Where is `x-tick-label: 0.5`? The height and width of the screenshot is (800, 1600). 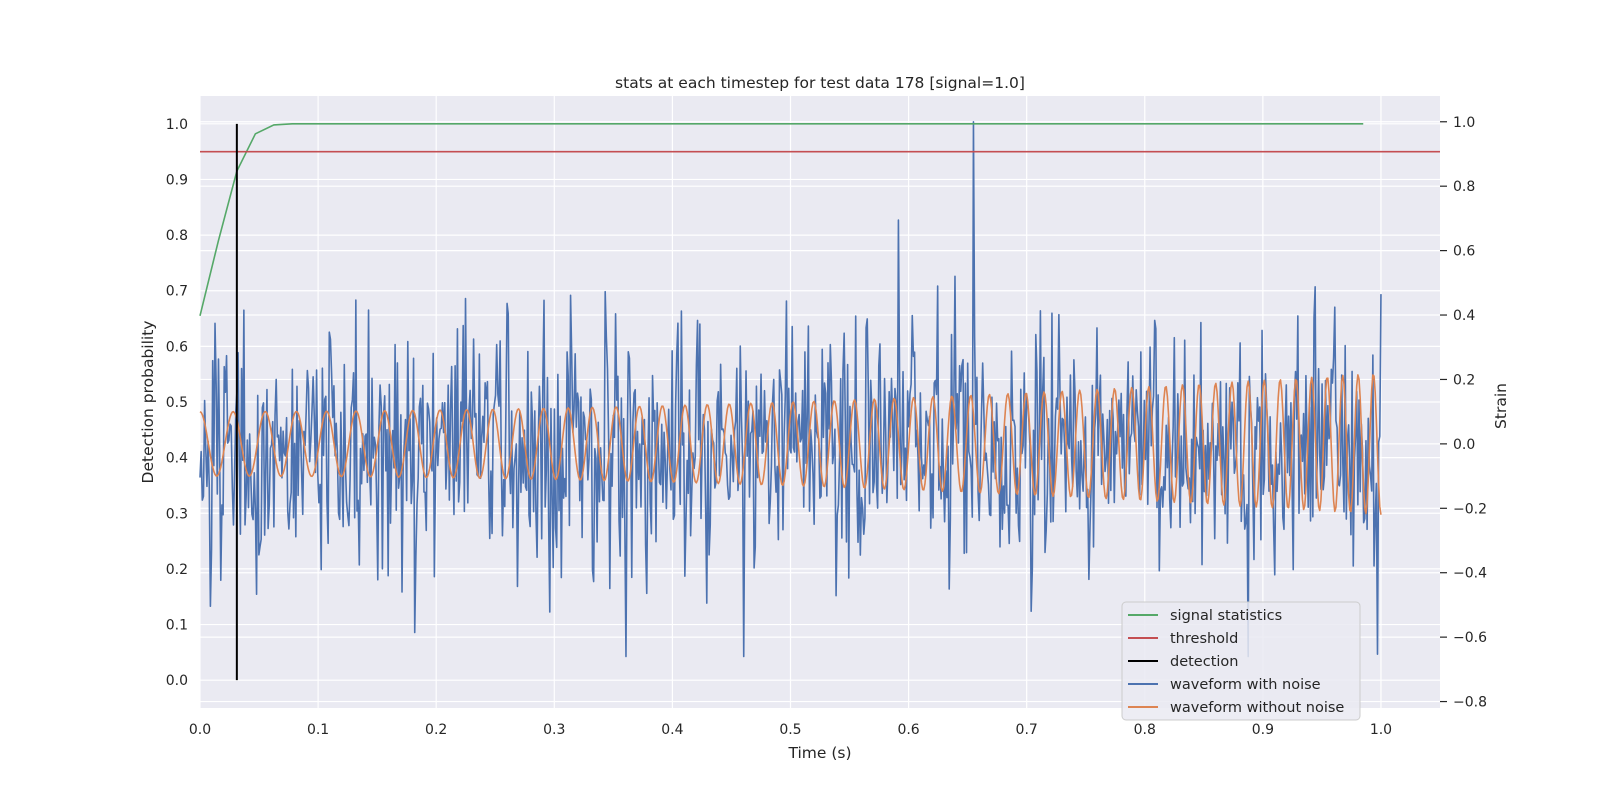
x-tick-label: 0.5 is located at coordinates (790, 730).